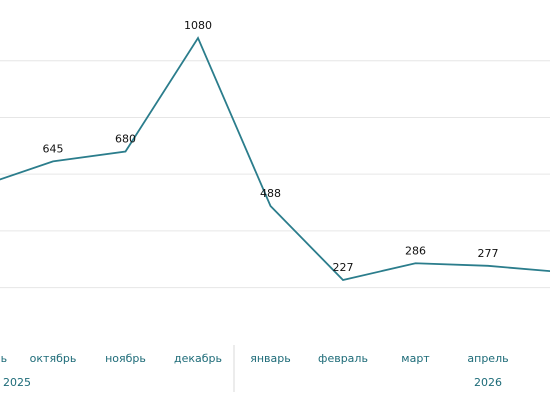  I want to click on x-tick-label: ноябрь, so click(125, 358).